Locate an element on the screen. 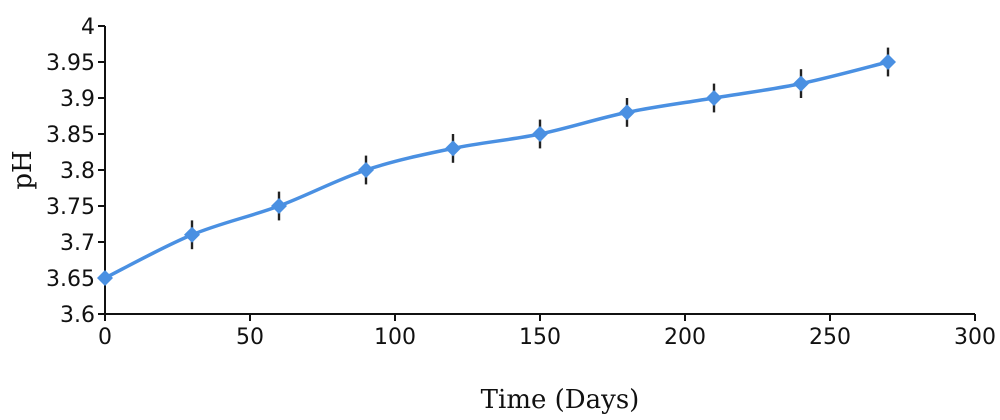 The image size is (1000, 420). x-axis-ticks: 0 50 100 150 200 250 300 is located at coordinates (547, 332).